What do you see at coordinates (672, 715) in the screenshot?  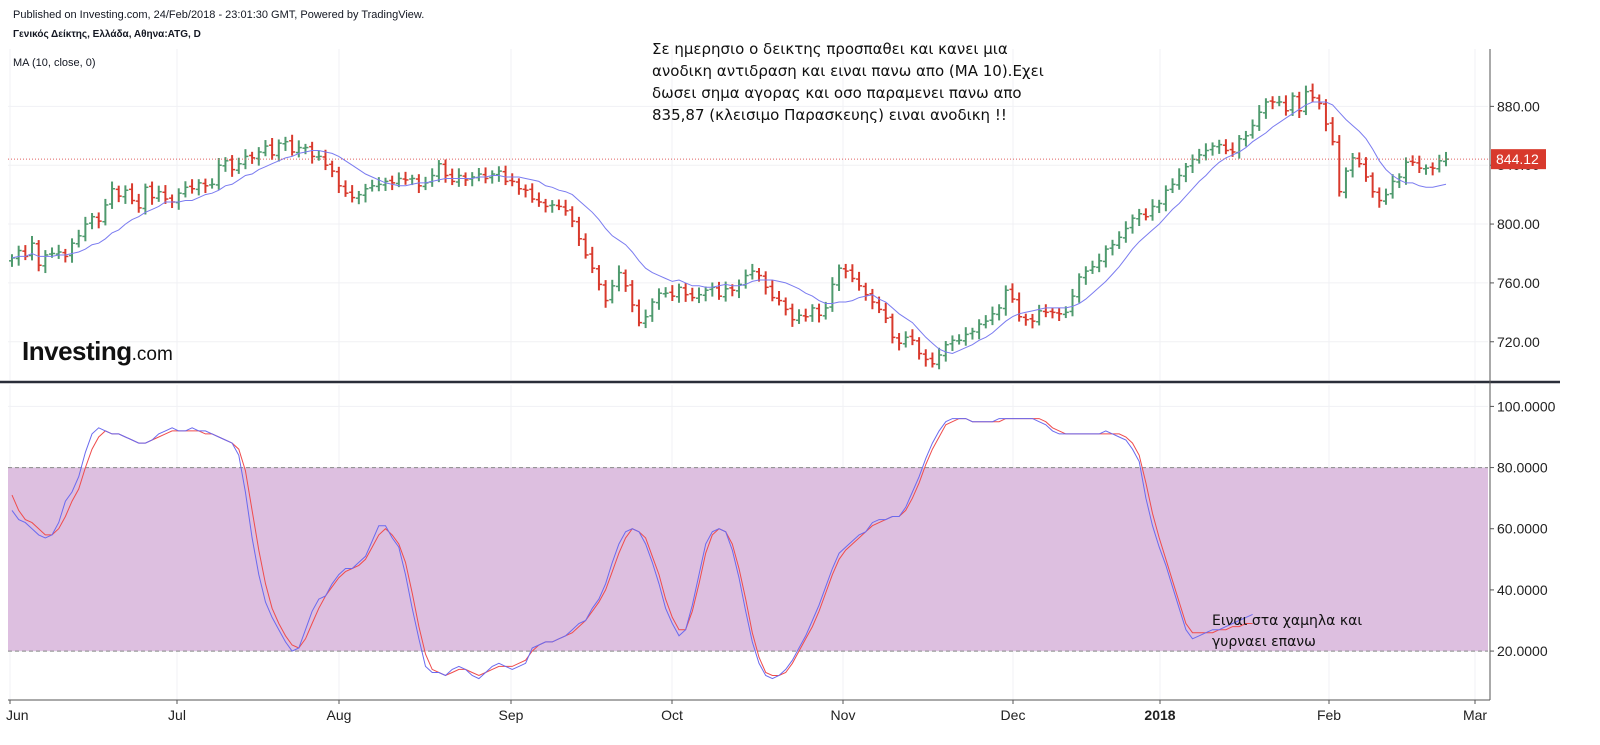 I see `x-tick-label: Oct` at bounding box center [672, 715].